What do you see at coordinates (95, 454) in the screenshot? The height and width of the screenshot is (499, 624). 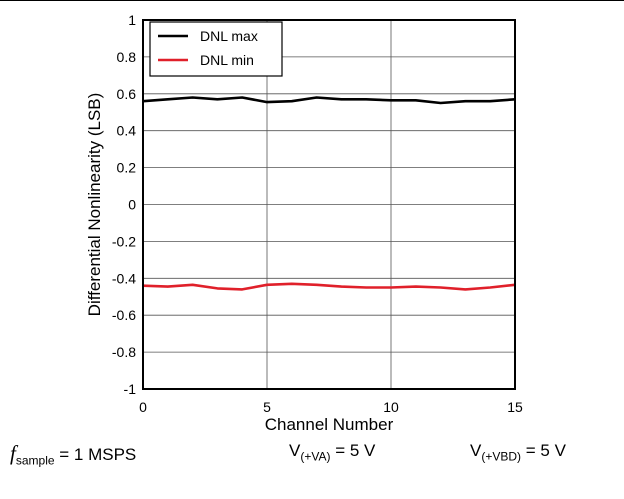 I see `f-value: = 1 MSPS` at bounding box center [95, 454].